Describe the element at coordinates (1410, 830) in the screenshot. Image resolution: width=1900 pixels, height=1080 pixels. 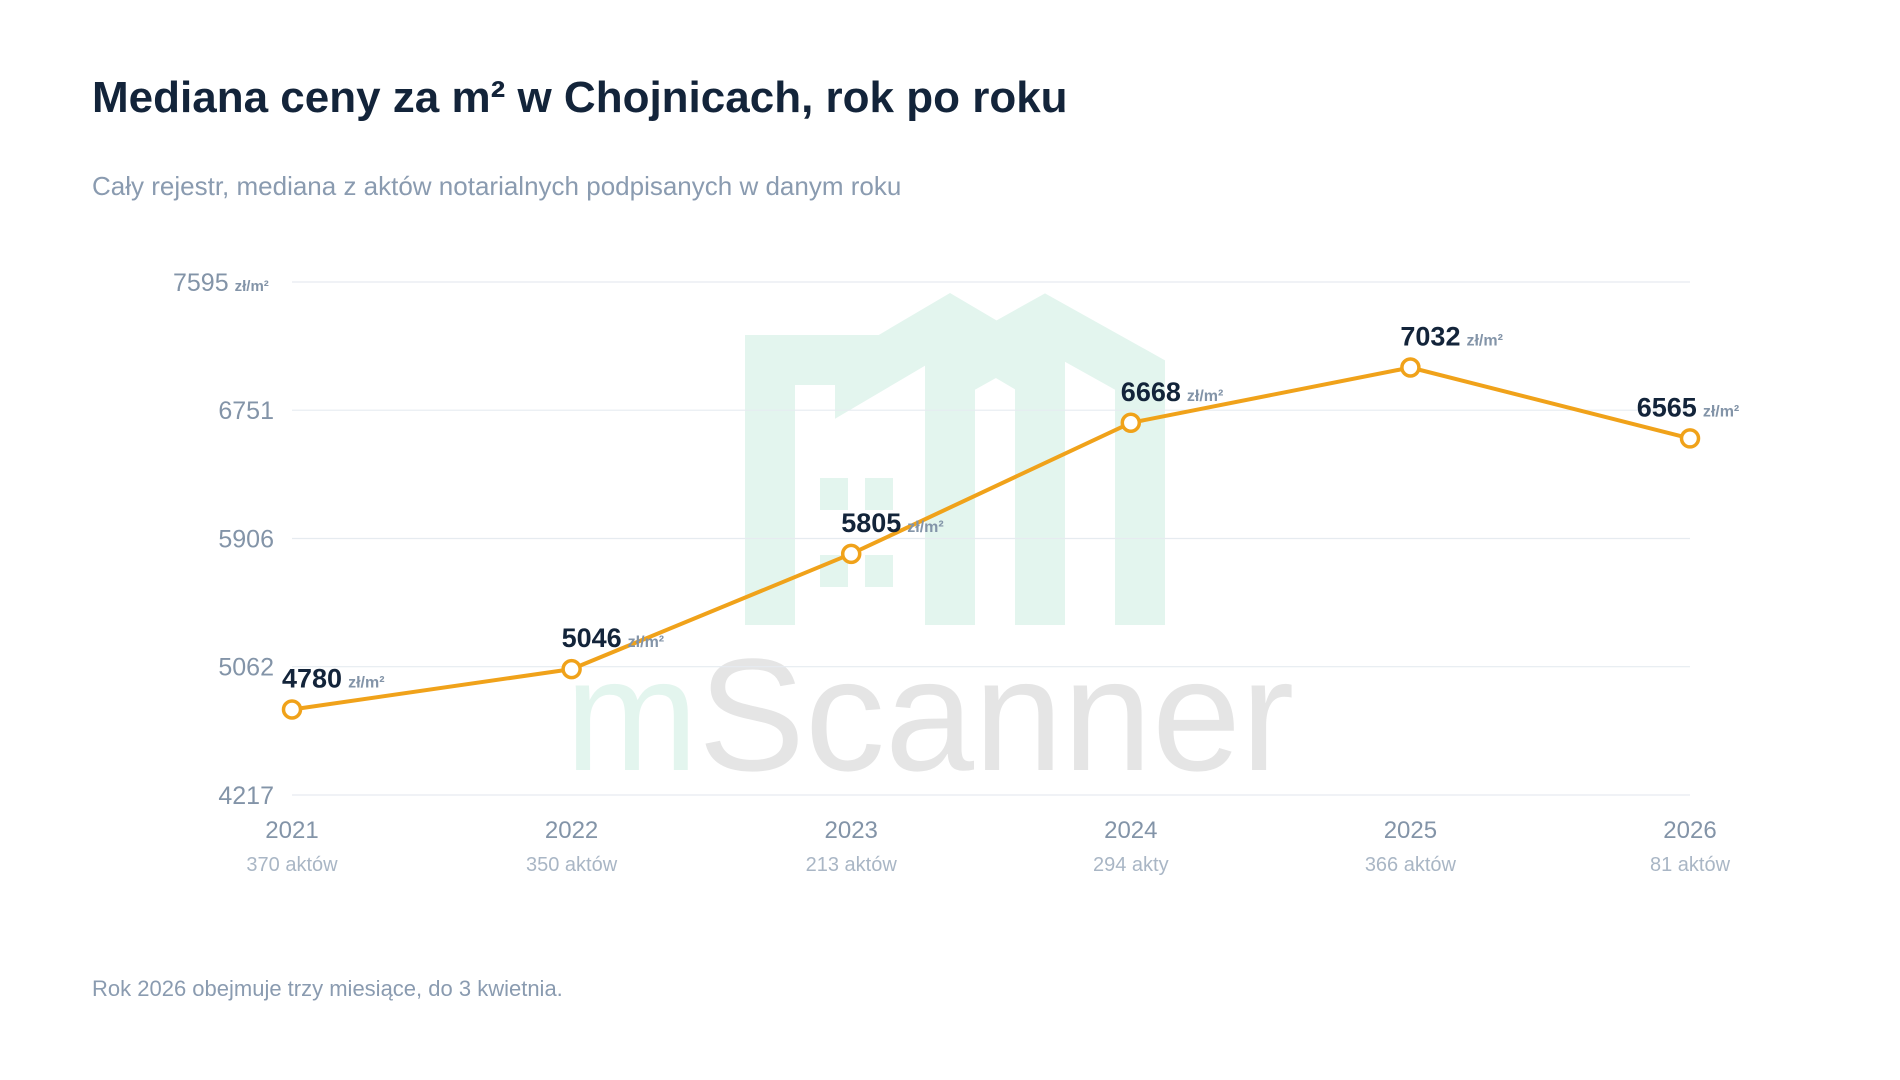
I see `x-tick-label: 2025` at that location.